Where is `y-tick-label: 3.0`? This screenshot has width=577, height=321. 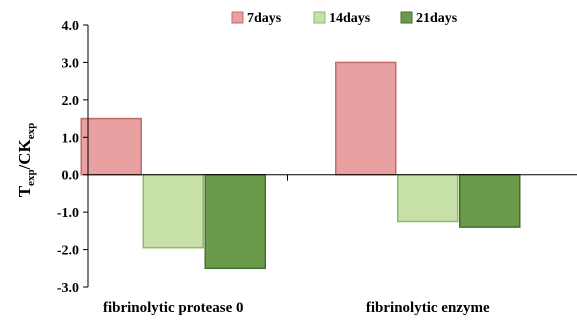 y-tick-label: 3.0 is located at coordinates (71, 63).